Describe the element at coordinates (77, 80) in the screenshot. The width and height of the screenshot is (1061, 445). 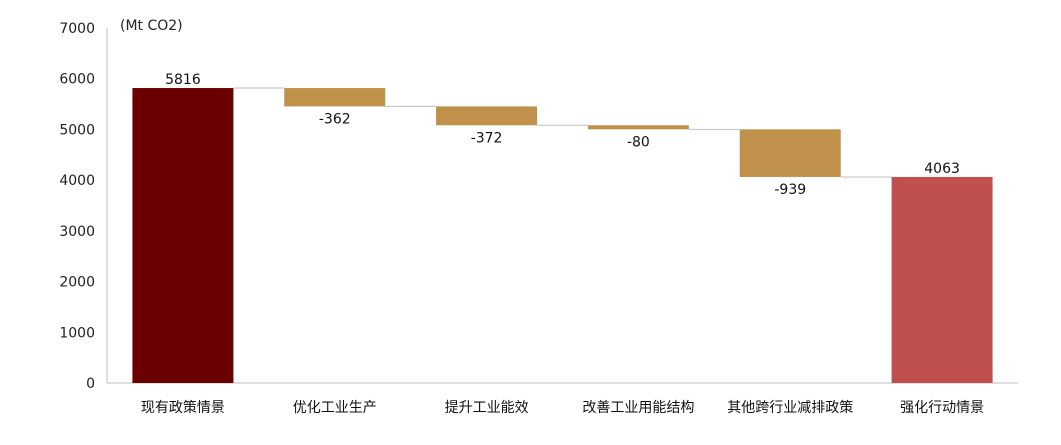
I see `y-tick-label: 6000` at that location.